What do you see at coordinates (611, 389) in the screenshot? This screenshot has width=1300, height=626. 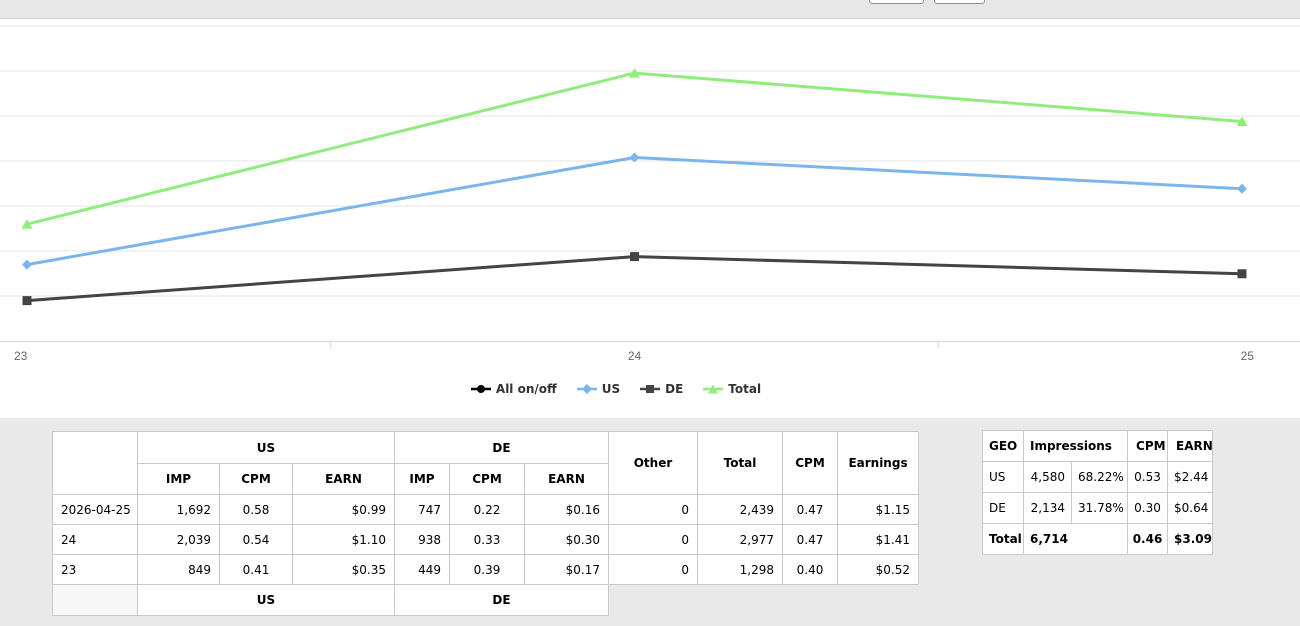 I see `legend-label: US` at bounding box center [611, 389].